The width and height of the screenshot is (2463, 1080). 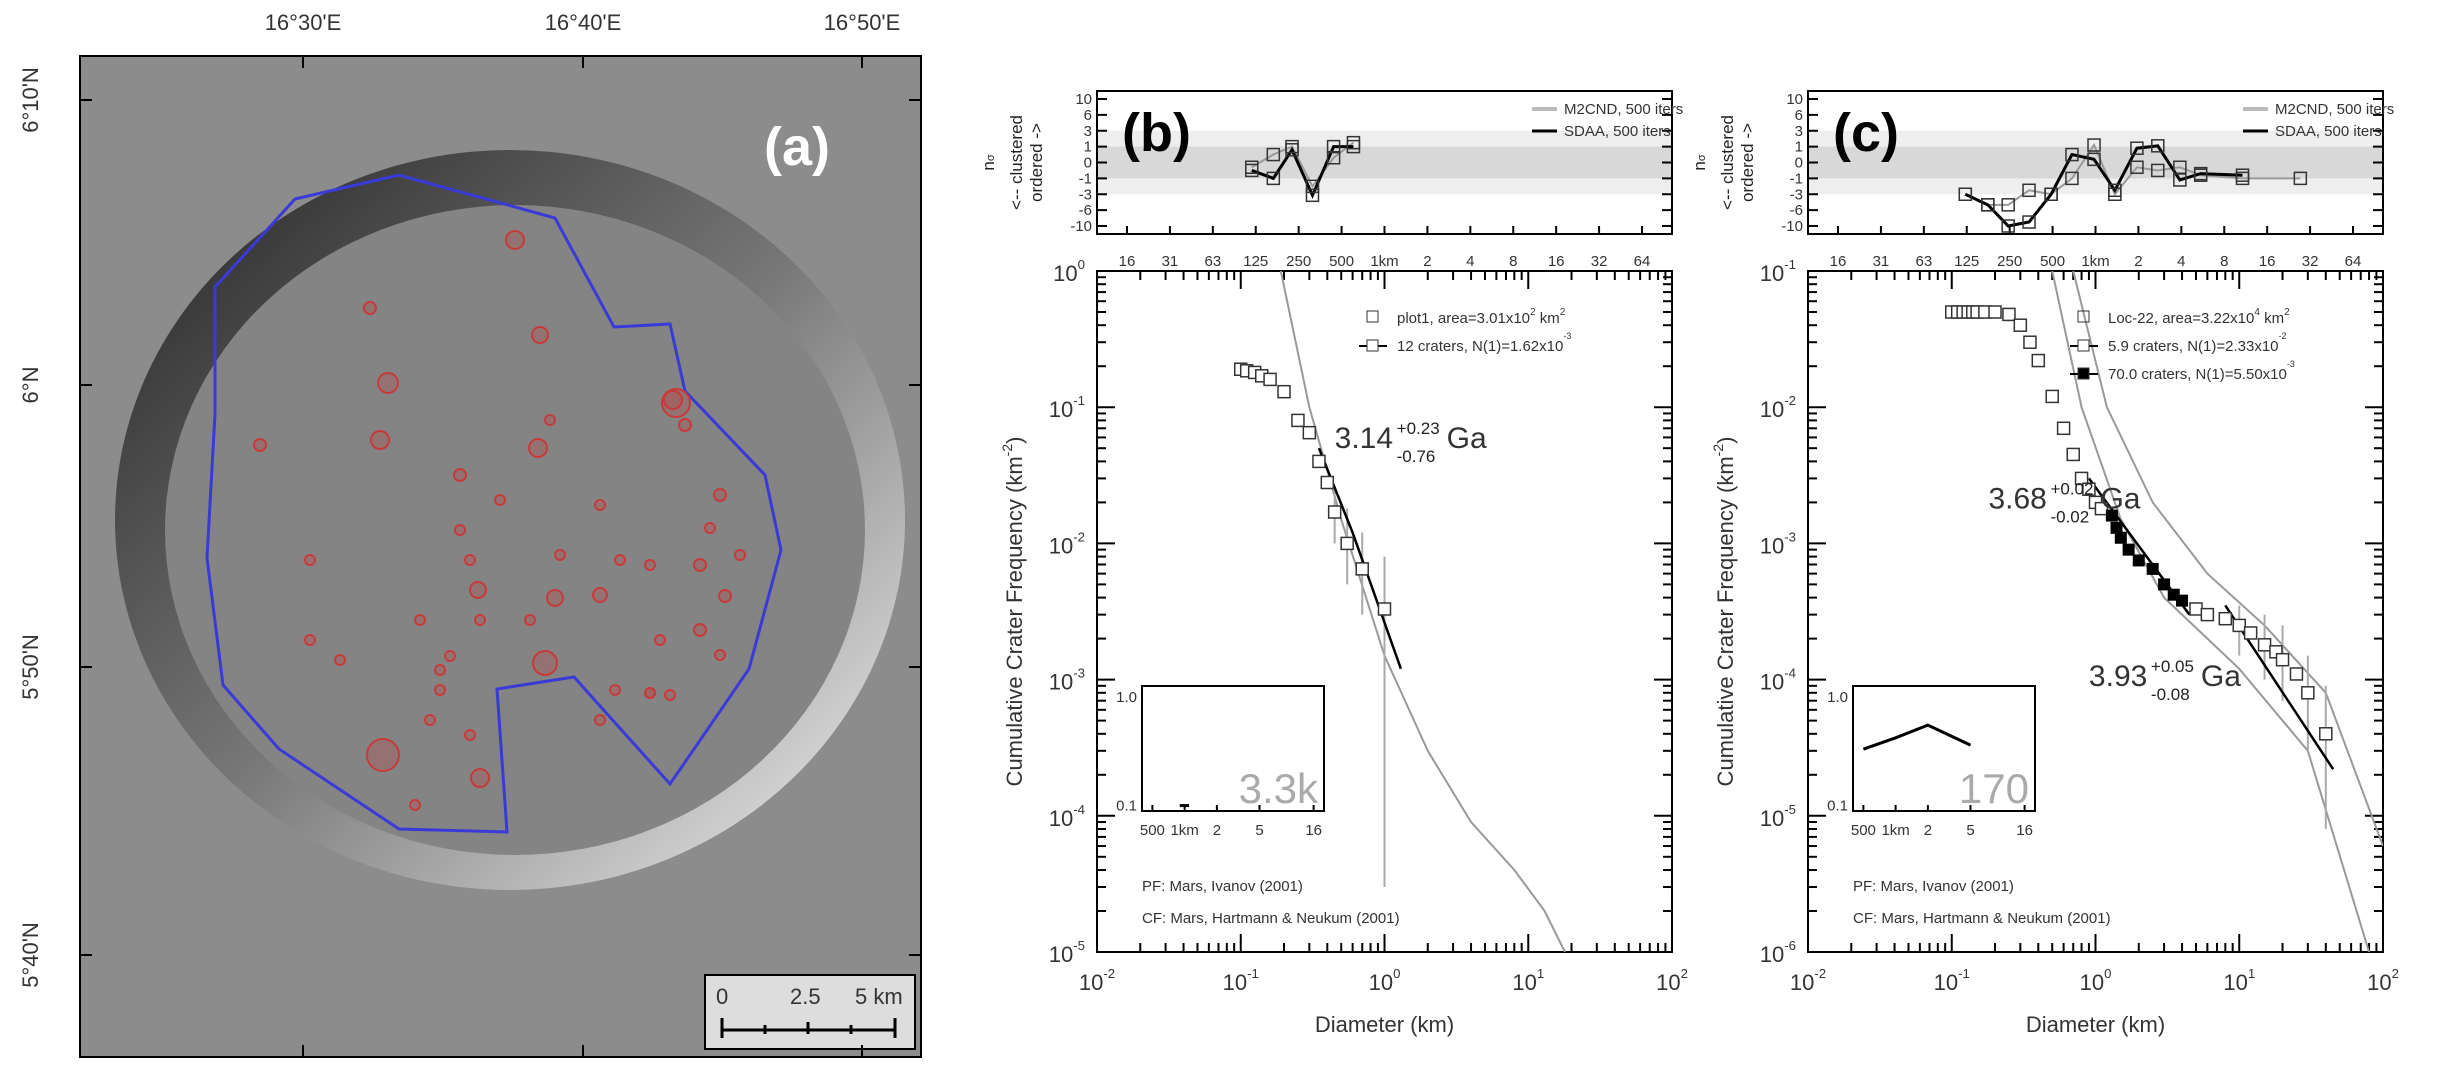 I want to click on lon-label: 16°40'E, so click(x=583, y=22).